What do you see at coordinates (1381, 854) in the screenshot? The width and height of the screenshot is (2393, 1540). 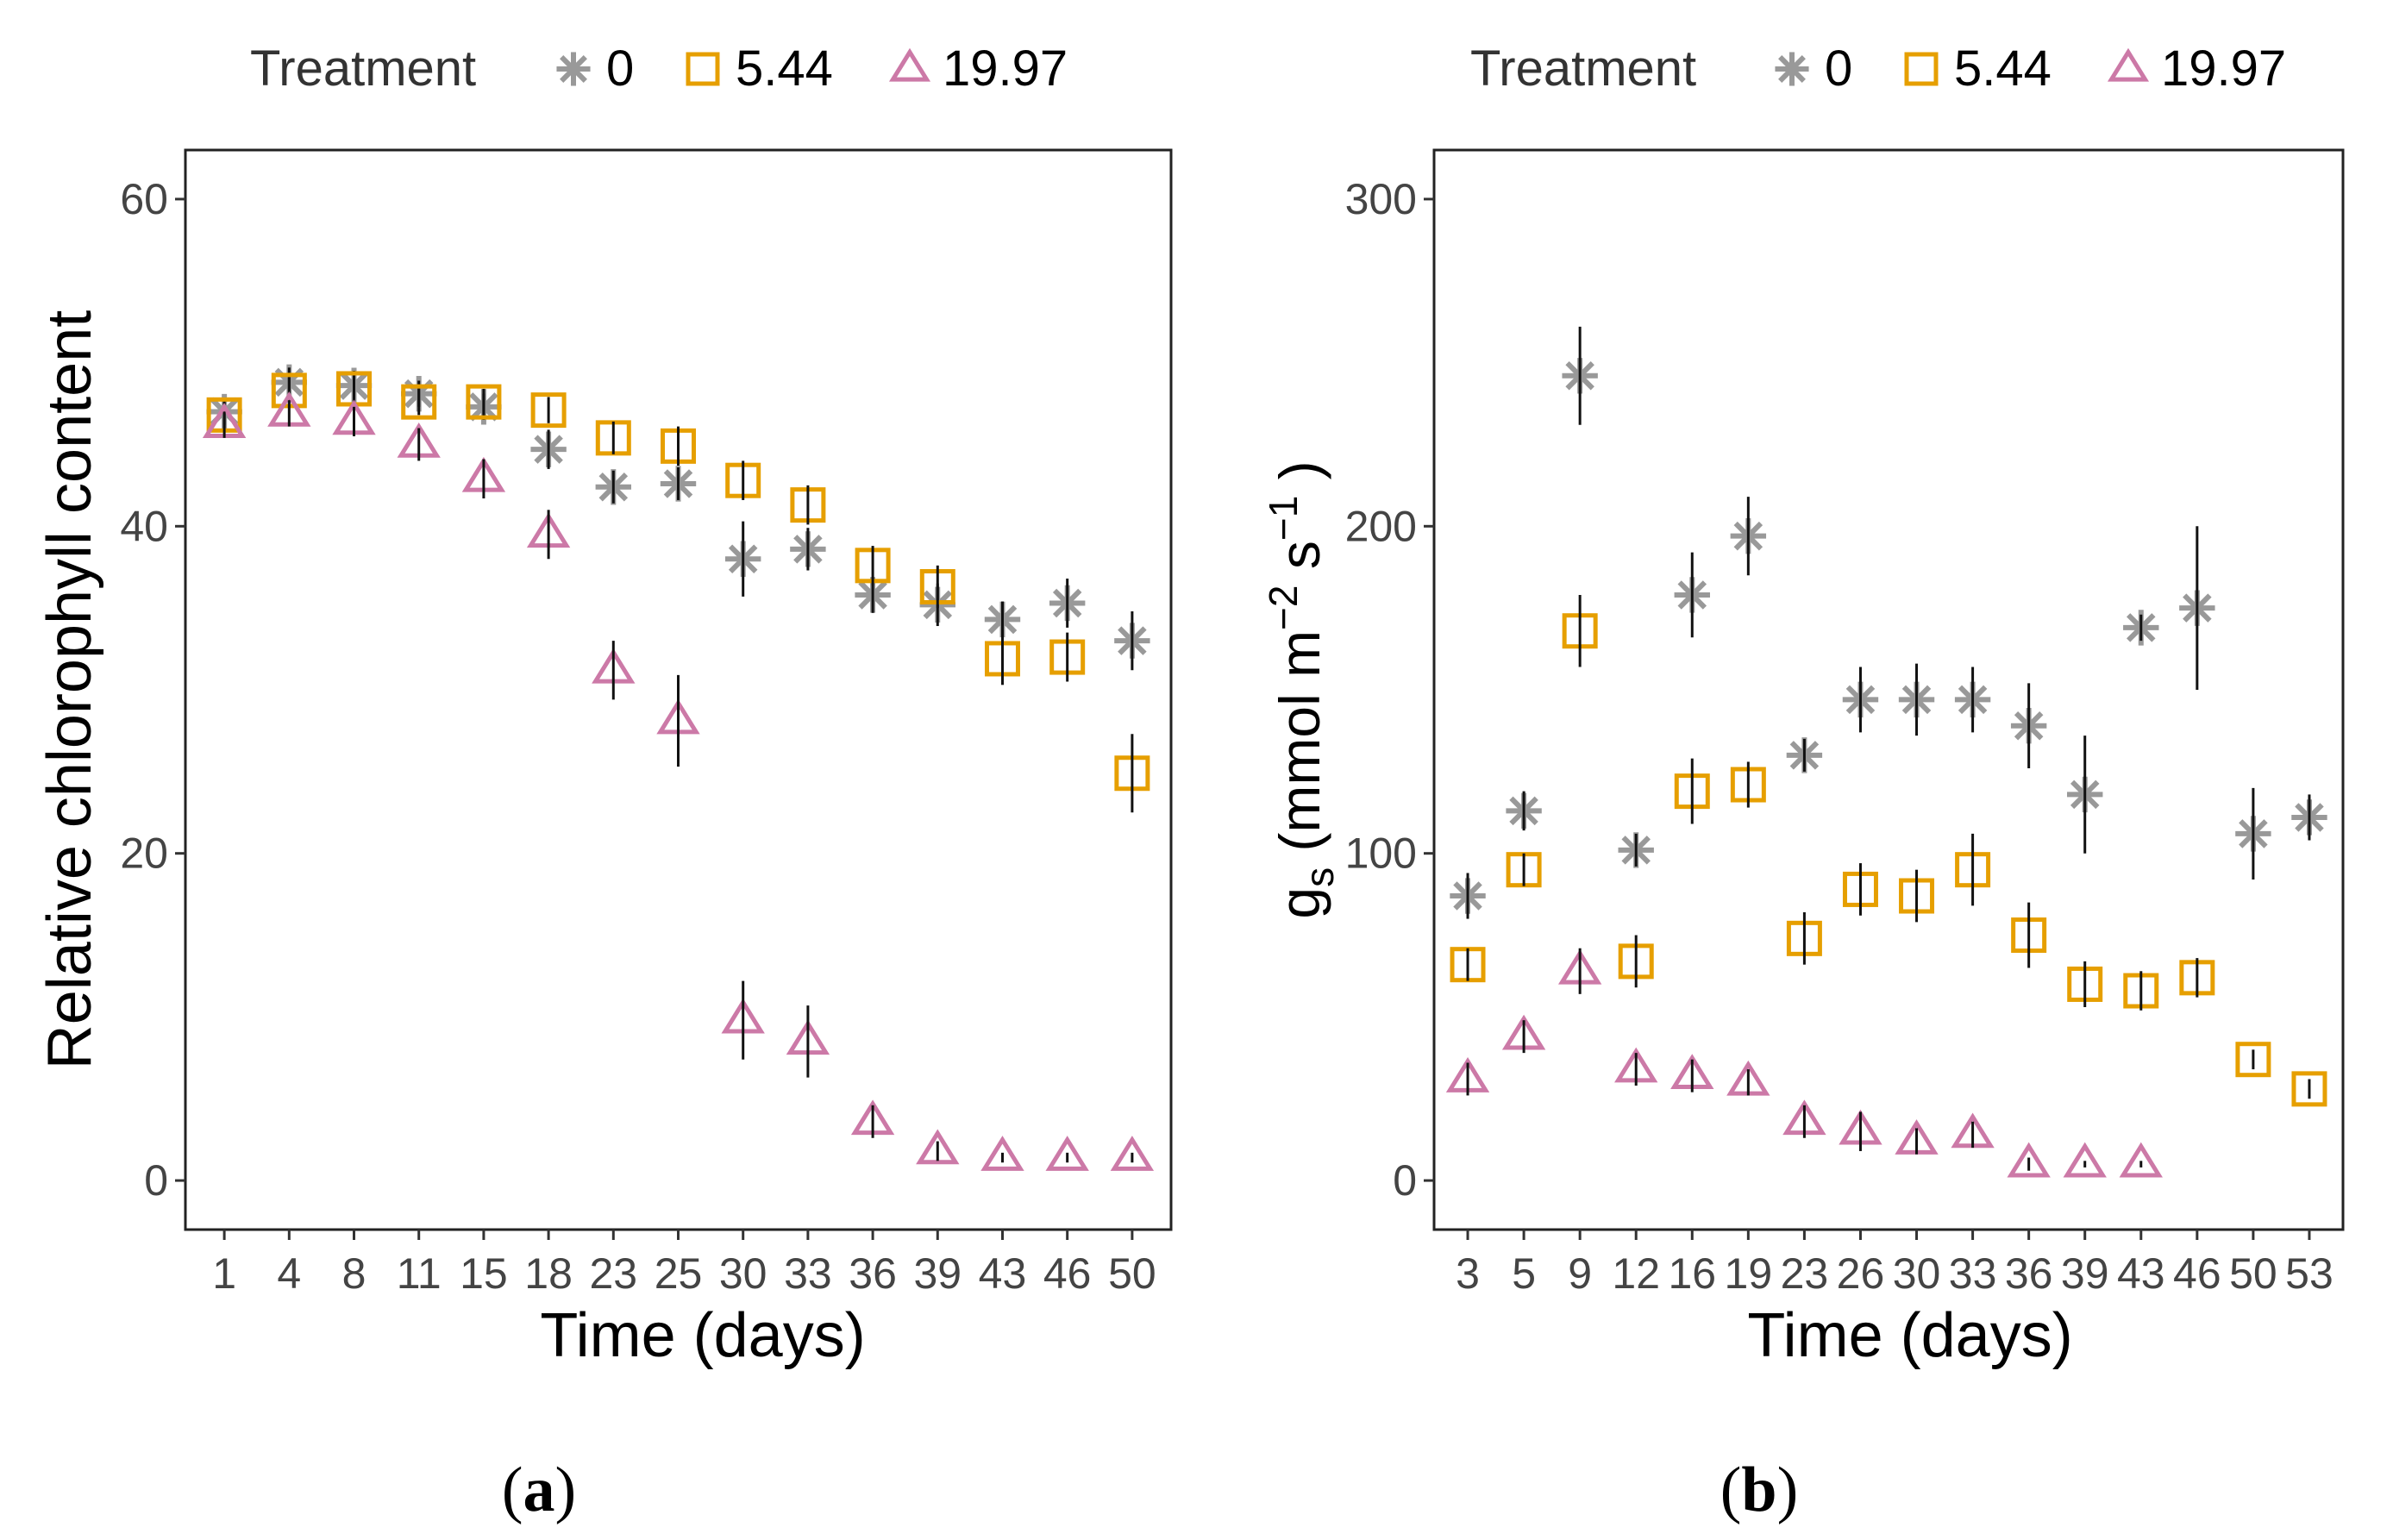 I see `y-tick-label-b-1: 100` at bounding box center [1381, 854].